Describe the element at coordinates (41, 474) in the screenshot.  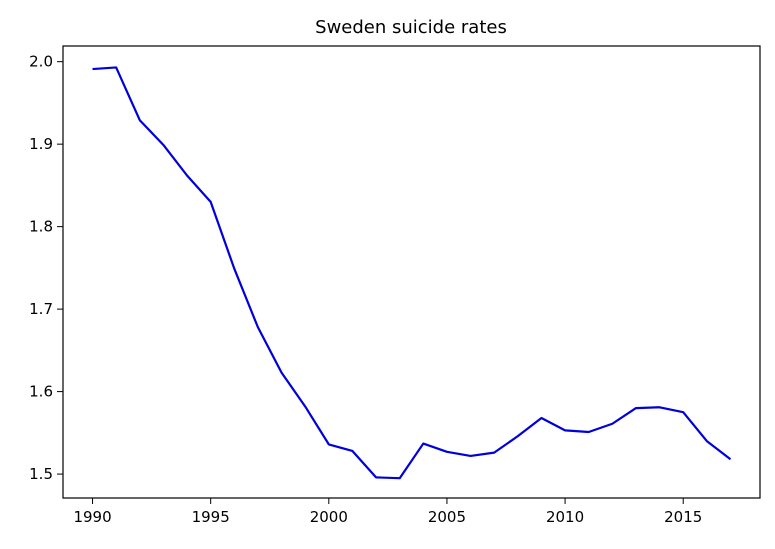
I see `y-tick-label: 1.5` at that location.